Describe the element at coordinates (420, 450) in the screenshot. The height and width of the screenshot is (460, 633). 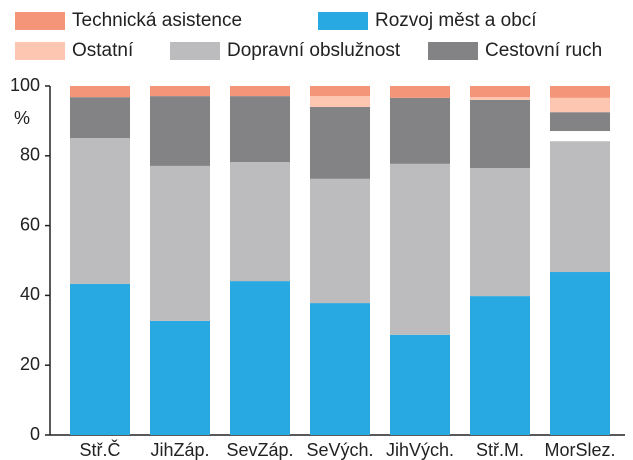
I see `x-tick-label: JihVých.` at that location.